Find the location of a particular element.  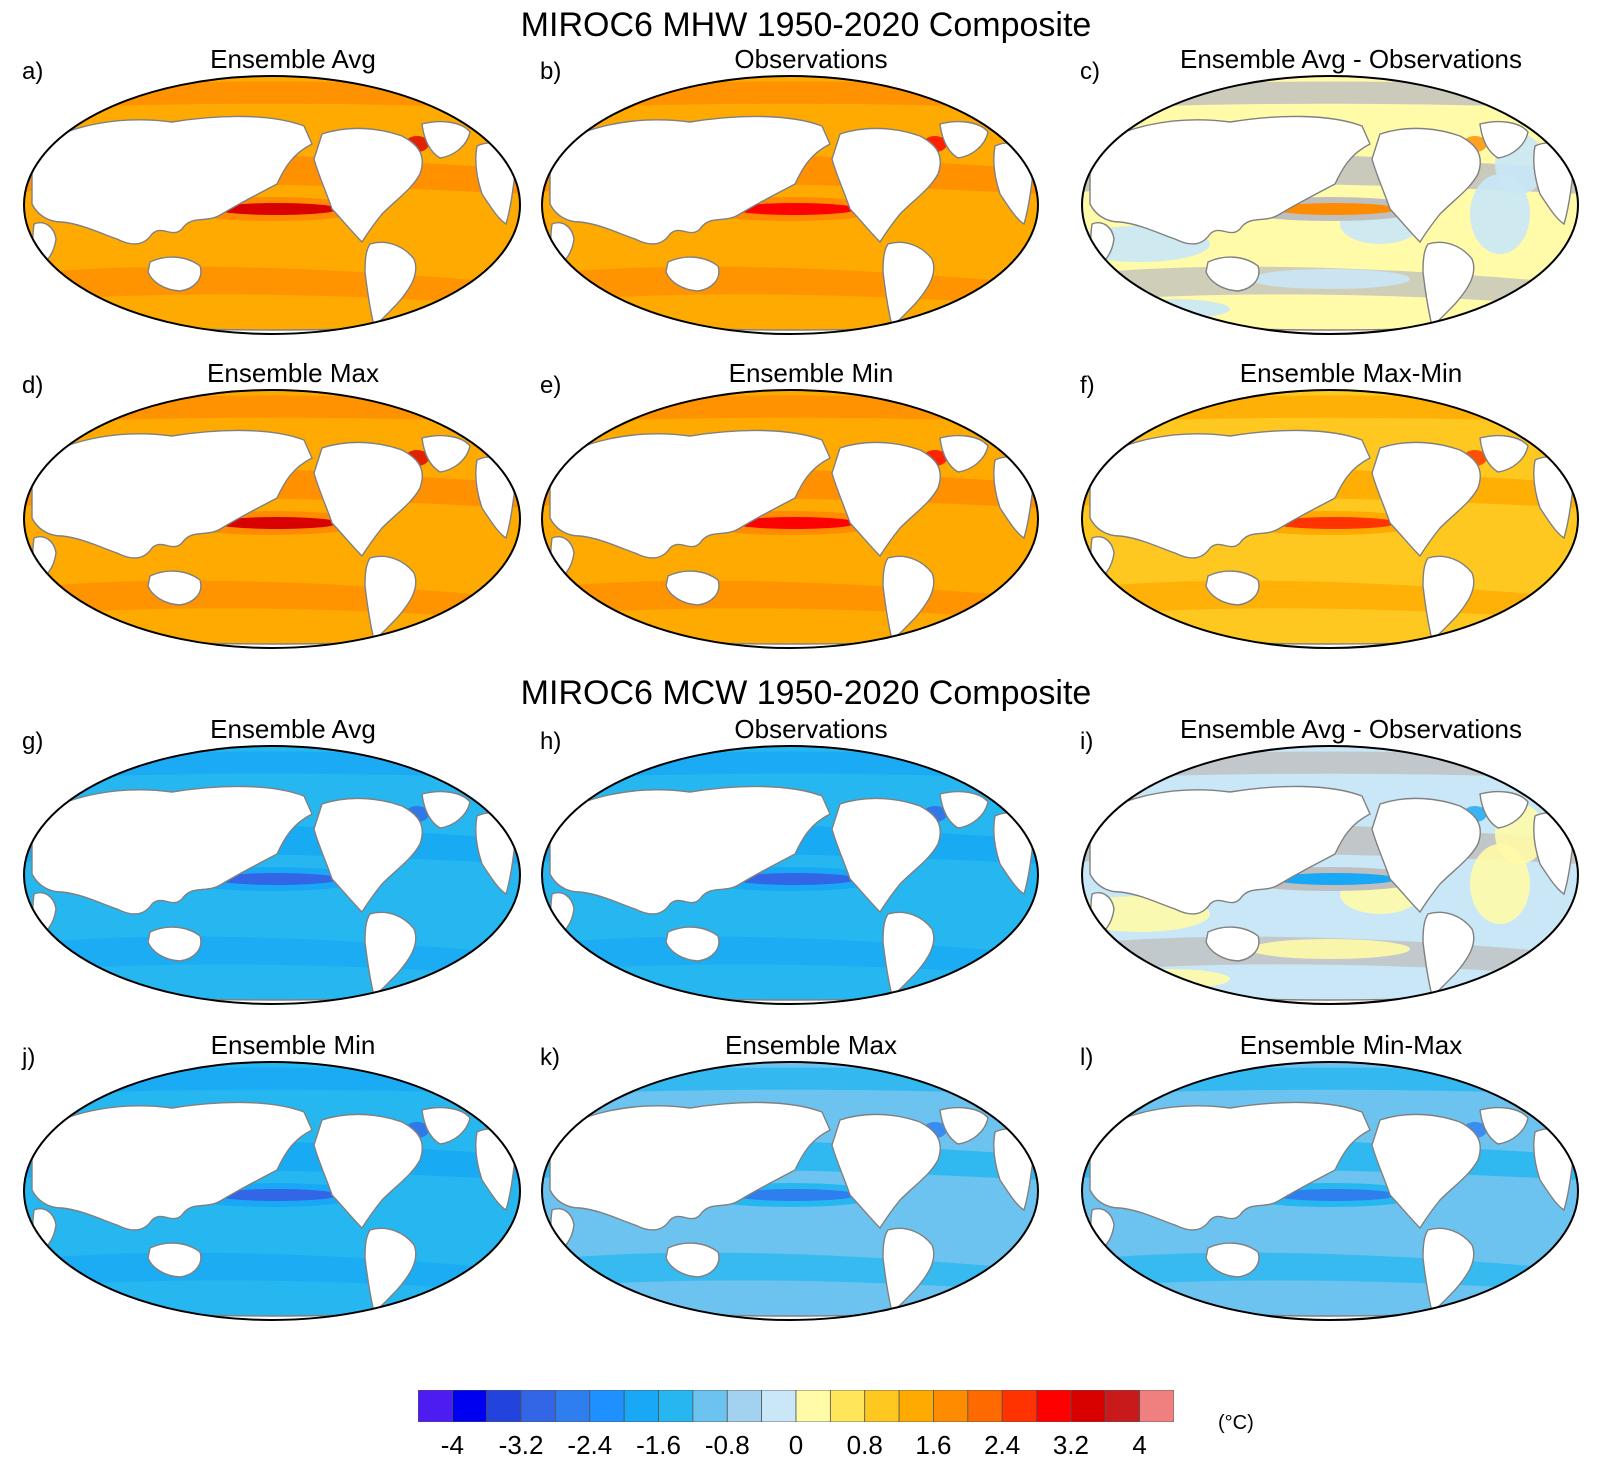

panel-letter: h) is located at coordinates (551, 741).